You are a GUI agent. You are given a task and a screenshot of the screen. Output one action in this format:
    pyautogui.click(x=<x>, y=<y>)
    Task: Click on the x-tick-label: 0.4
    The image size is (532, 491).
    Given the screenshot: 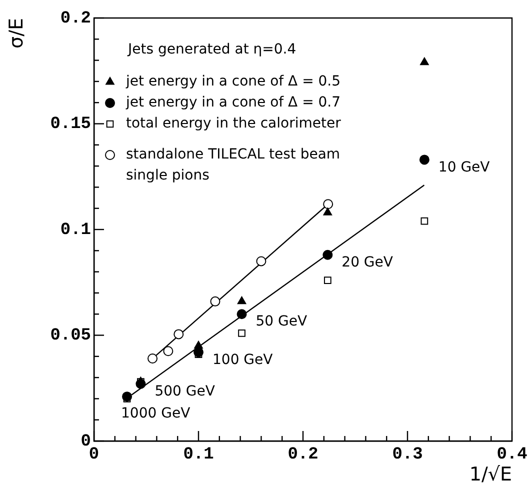 What is the action you would take?
    pyautogui.click(x=512, y=454)
    